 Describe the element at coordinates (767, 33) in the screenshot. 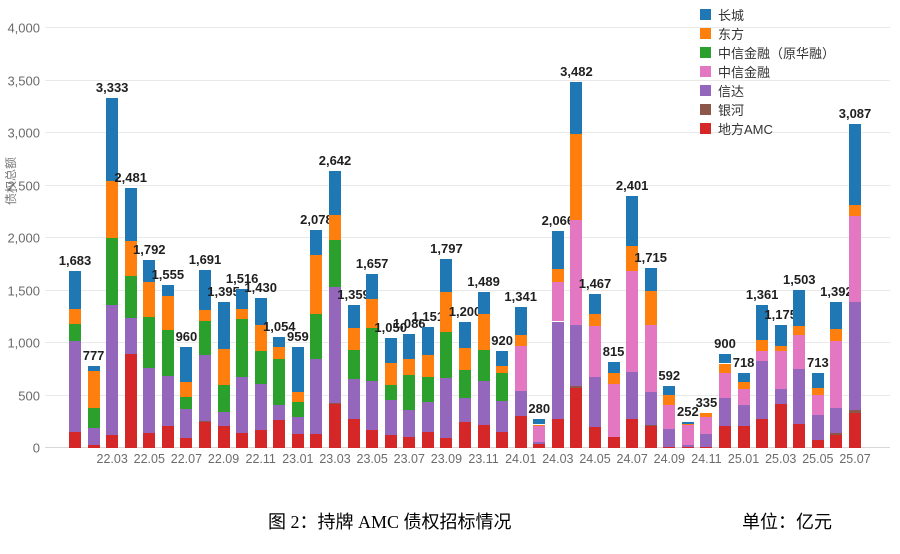

I see `legend-item-东方: 东方` at that location.